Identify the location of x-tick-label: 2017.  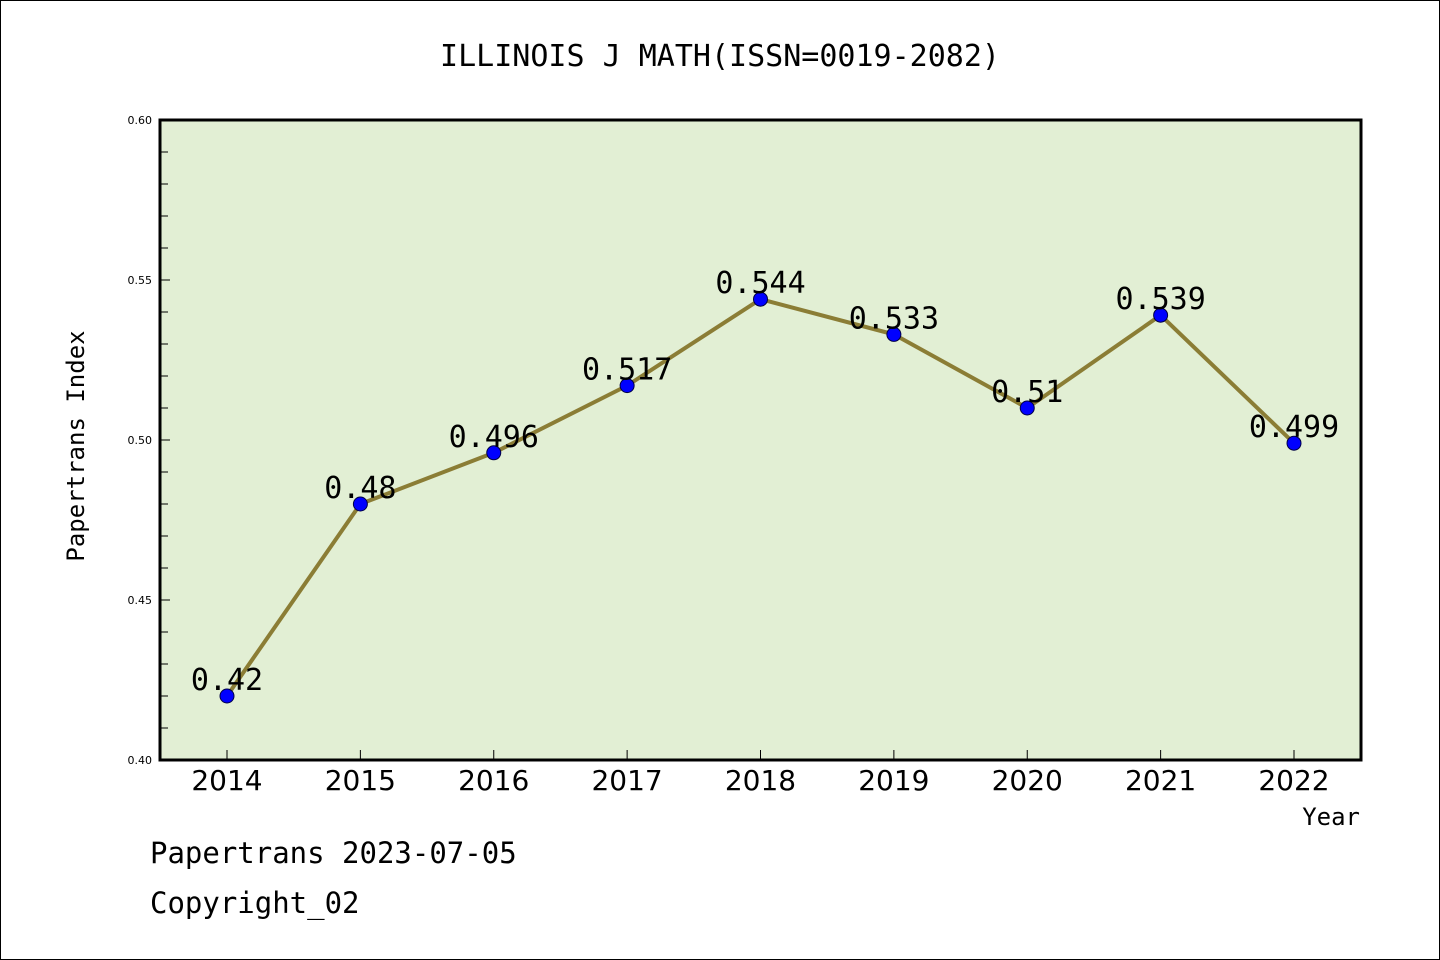
(626, 780).